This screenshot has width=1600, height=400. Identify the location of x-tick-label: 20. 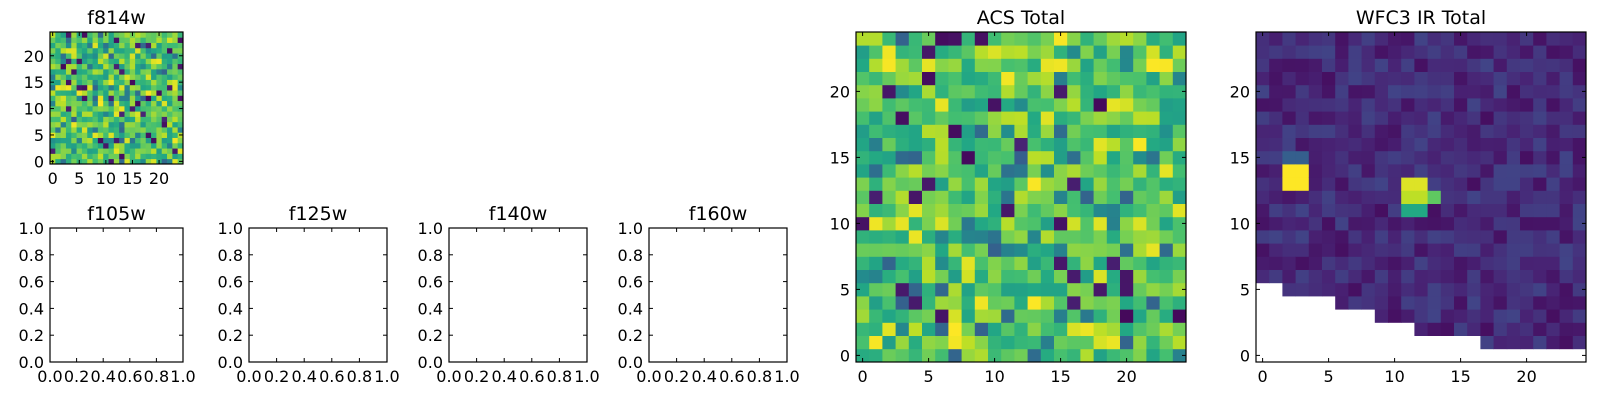
(1126, 376).